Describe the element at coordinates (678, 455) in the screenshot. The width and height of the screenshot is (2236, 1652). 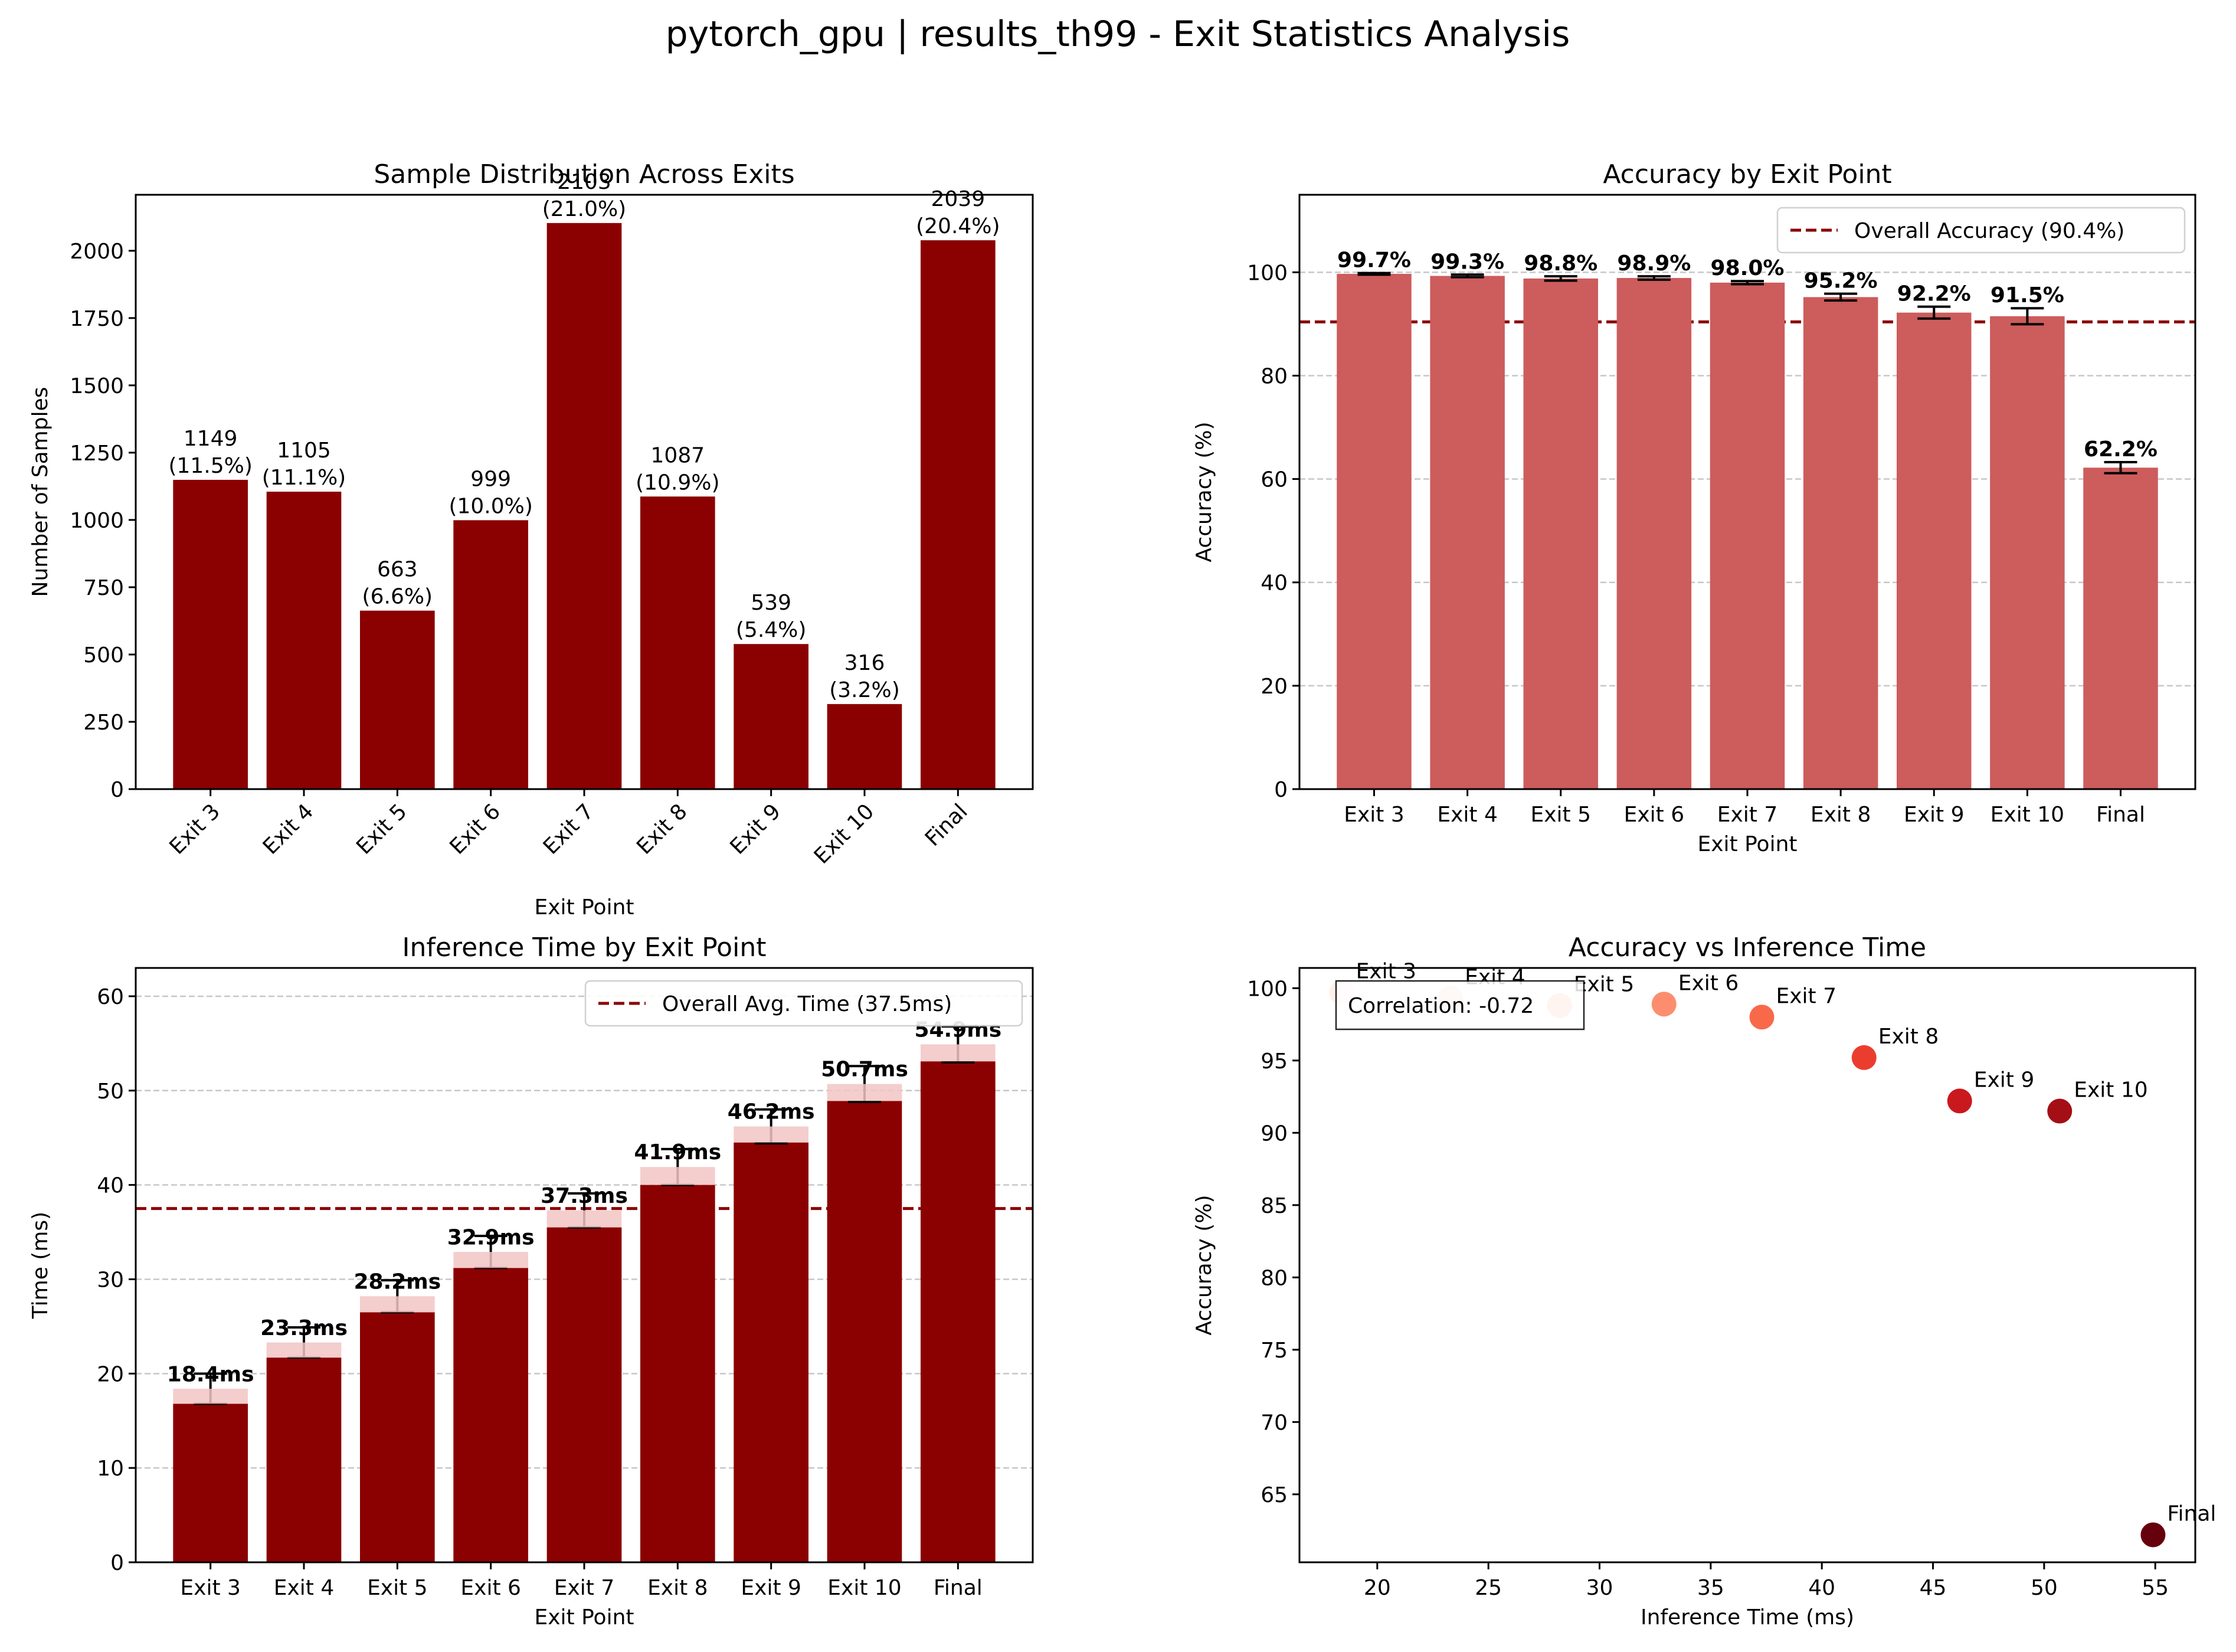
I see `data-label: 1087` at that location.